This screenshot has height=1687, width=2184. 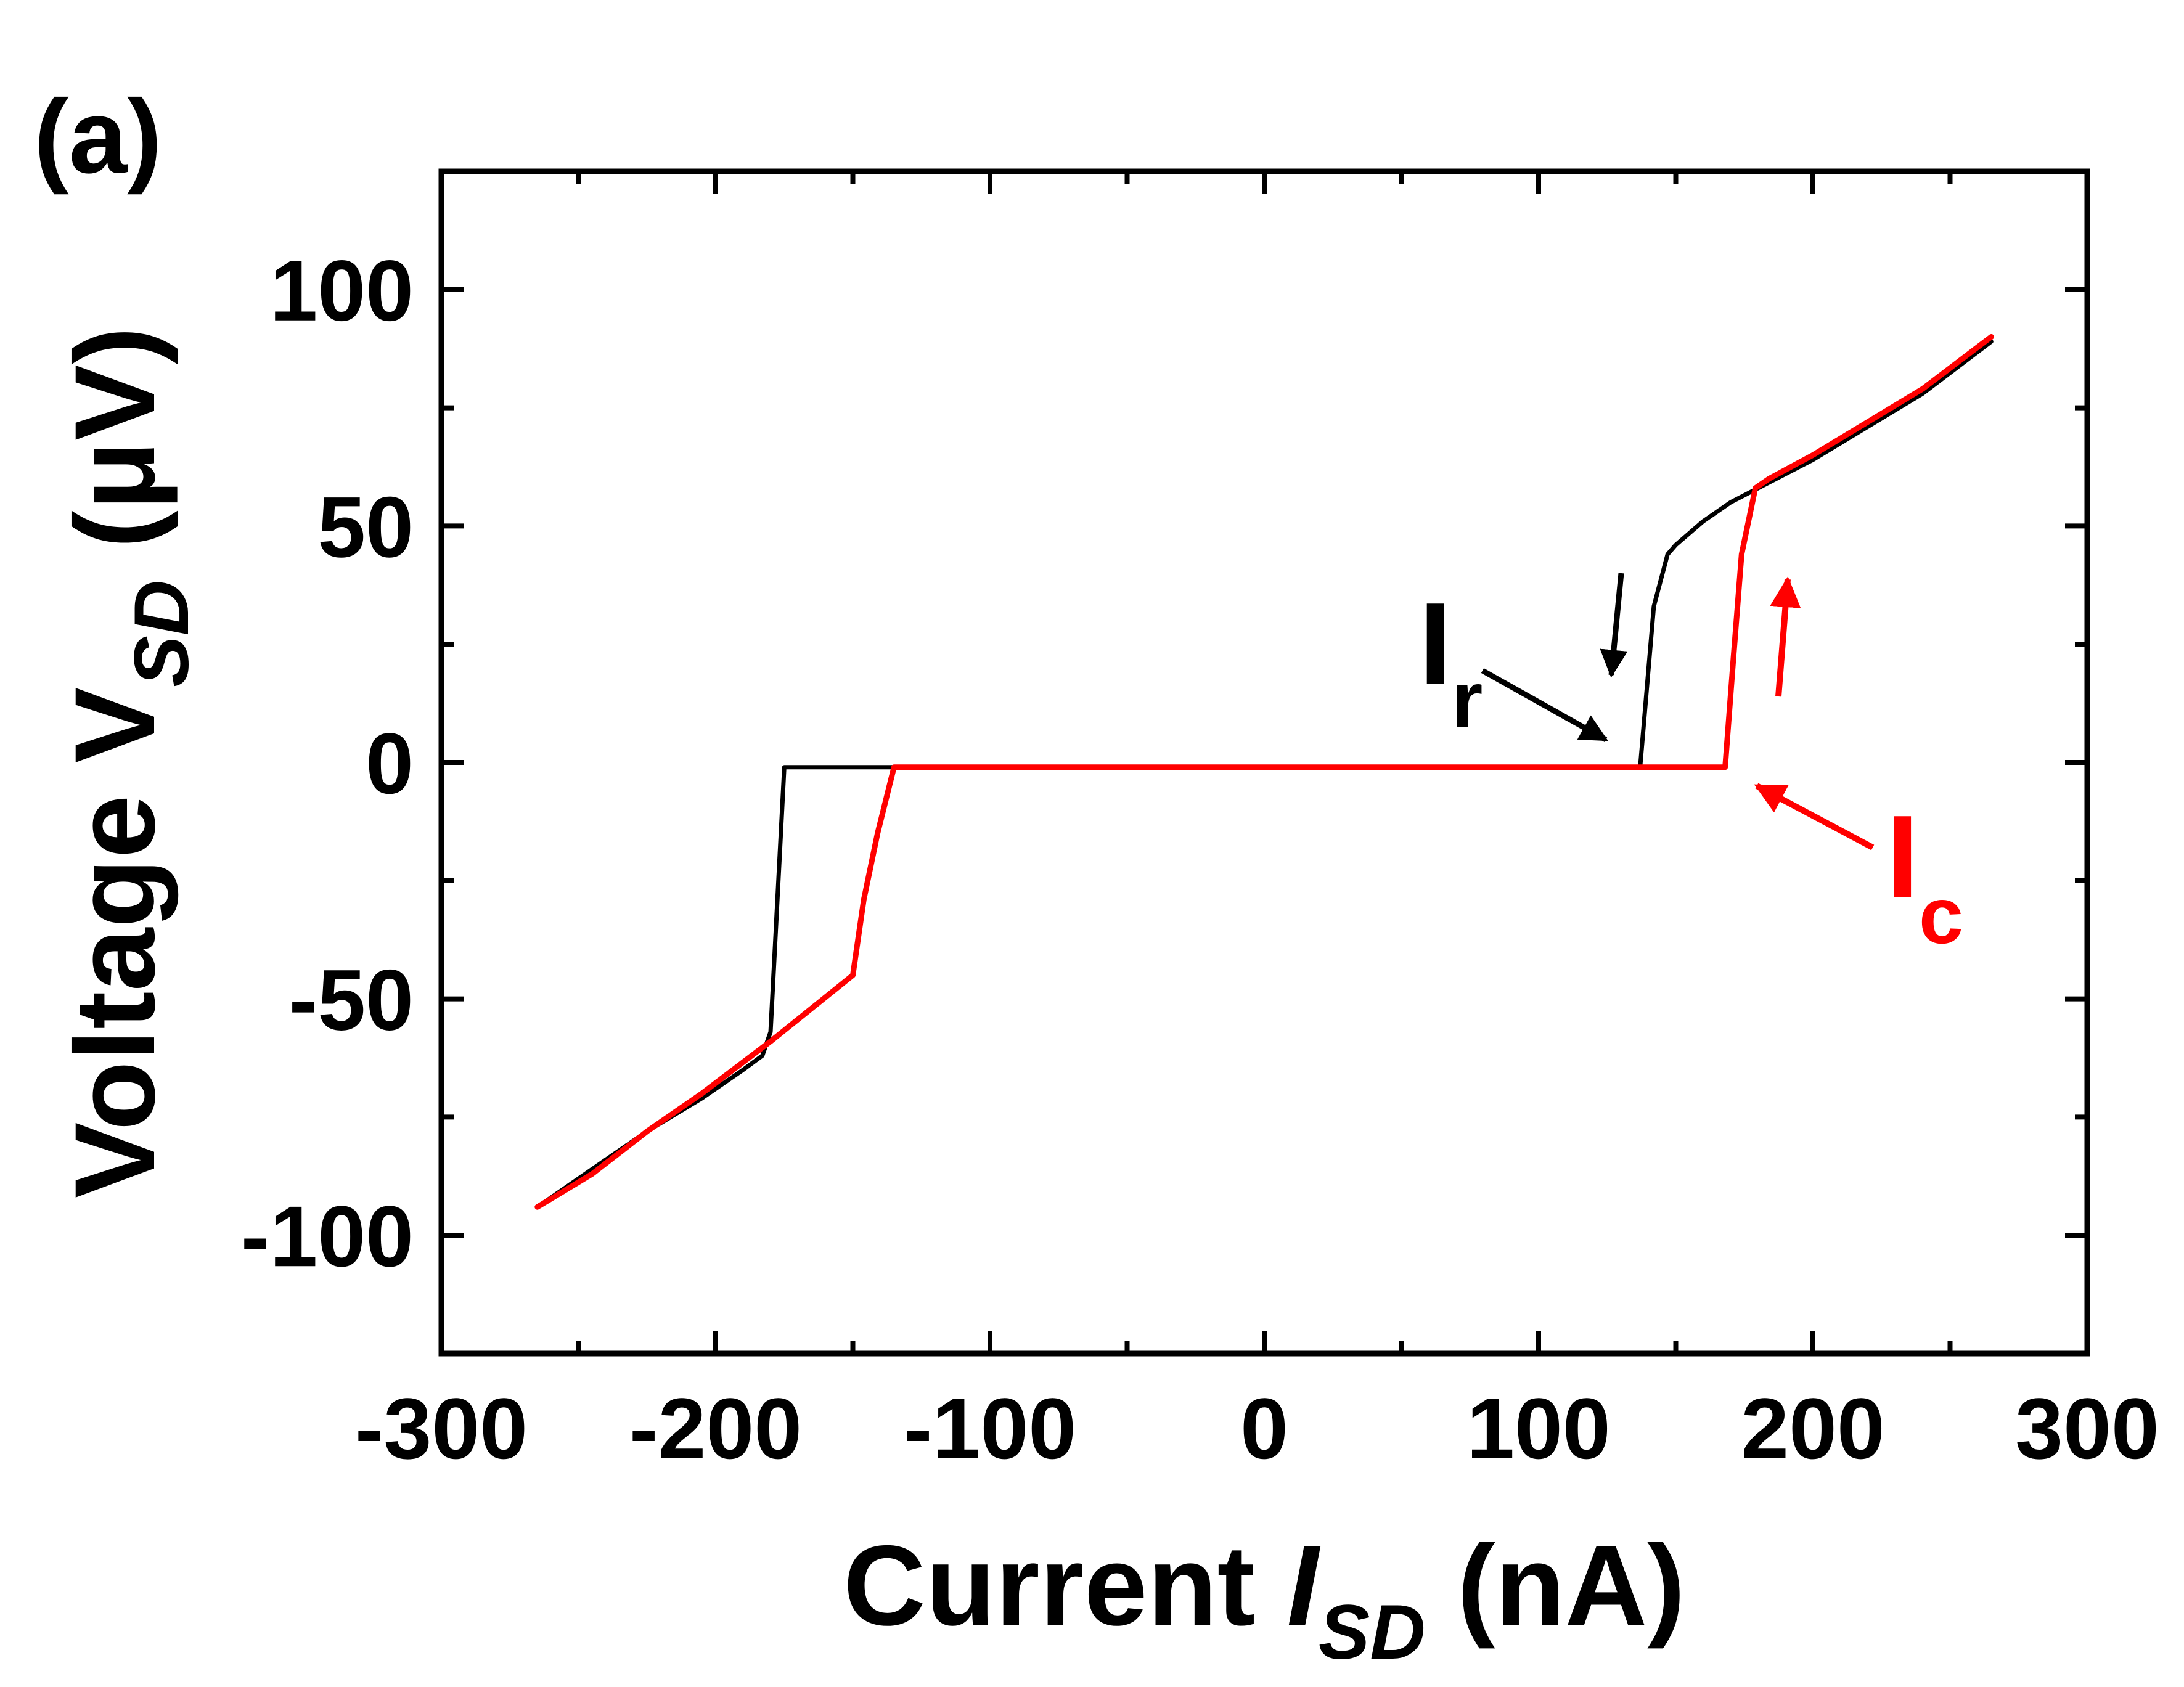 I want to click on y-tick-label: 0, so click(x=390, y=763).